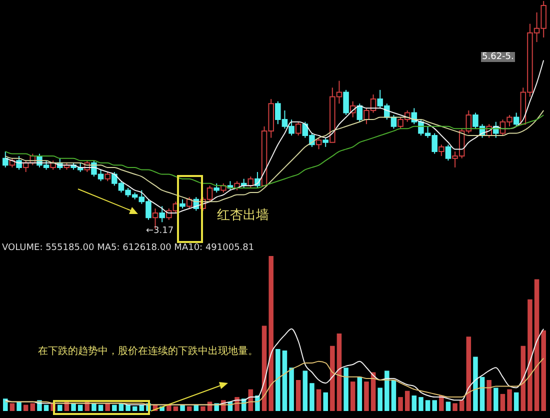 This screenshot has width=550, height=418. Describe the element at coordinates (148, 351) in the screenshot. I see `annotation: 在下跌的趋势中，股价在连续的下跌中出现地量。` at that location.